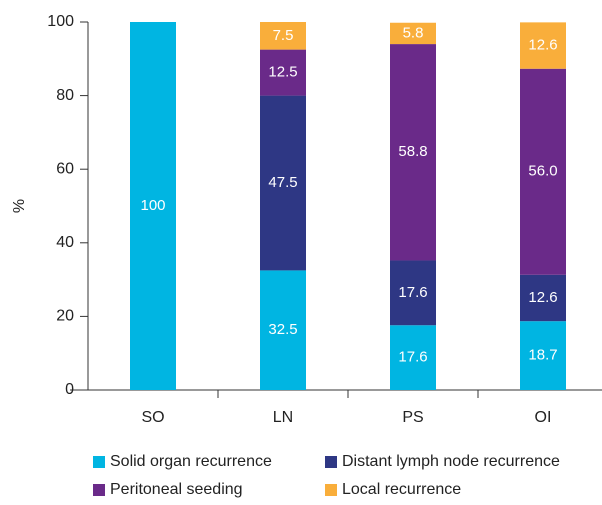  I want to click on value-label: 12.5, so click(282, 72).